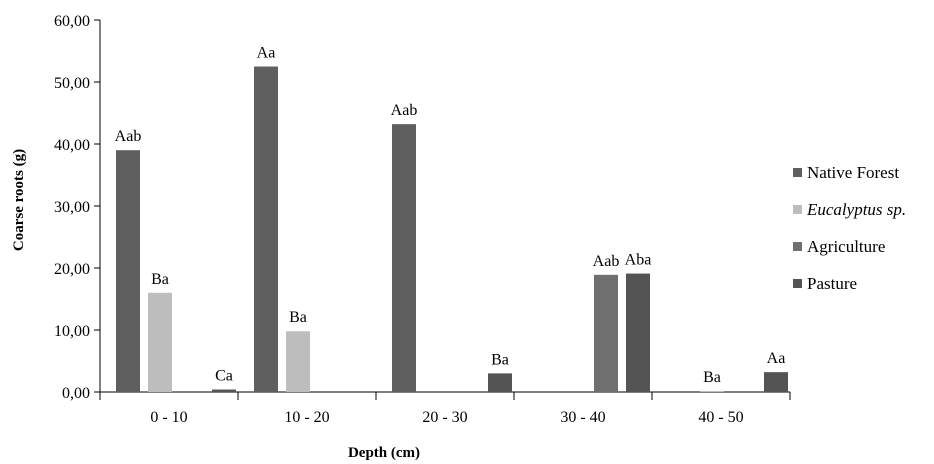  What do you see at coordinates (72, 207) in the screenshot?
I see `y-tick-label: 30,00` at bounding box center [72, 207].